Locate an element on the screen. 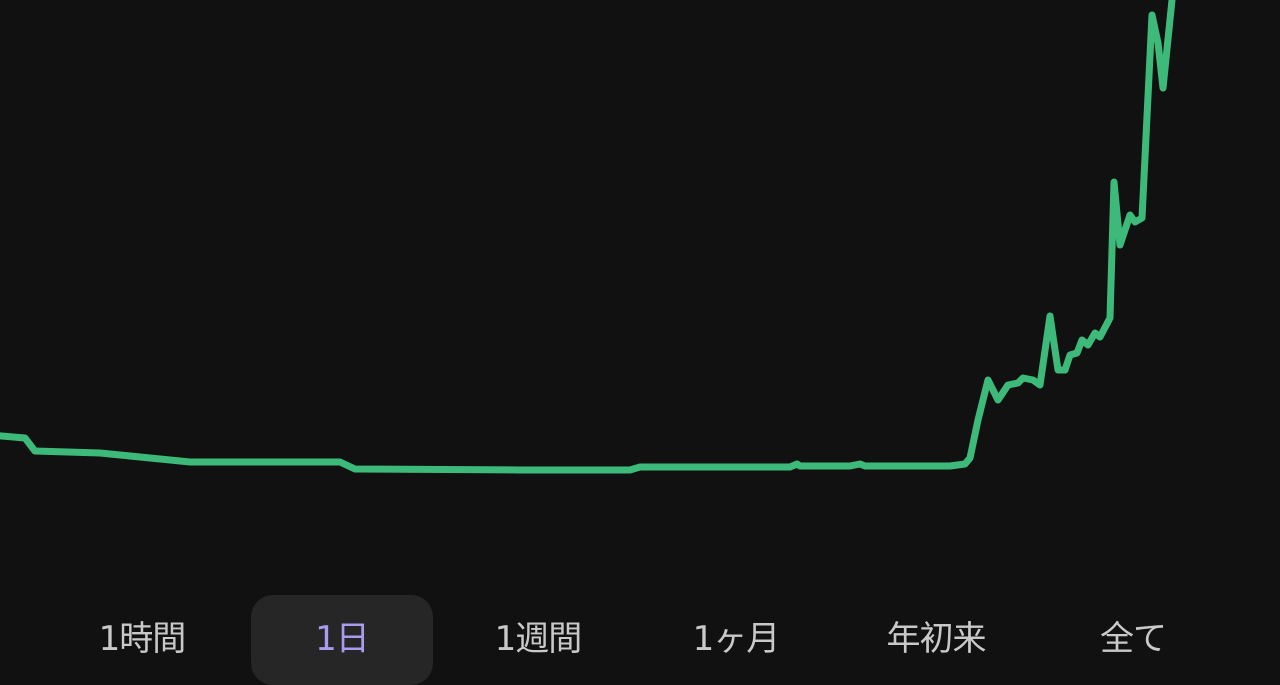  tab-1-day: 1日 is located at coordinates (342, 640).